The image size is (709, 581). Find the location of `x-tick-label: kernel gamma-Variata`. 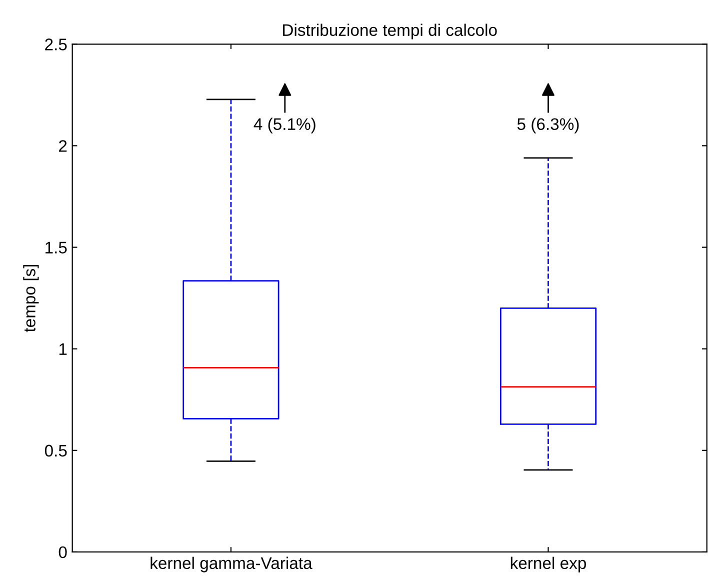

x-tick-label: kernel gamma-Variata is located at coordinates (231, 564).